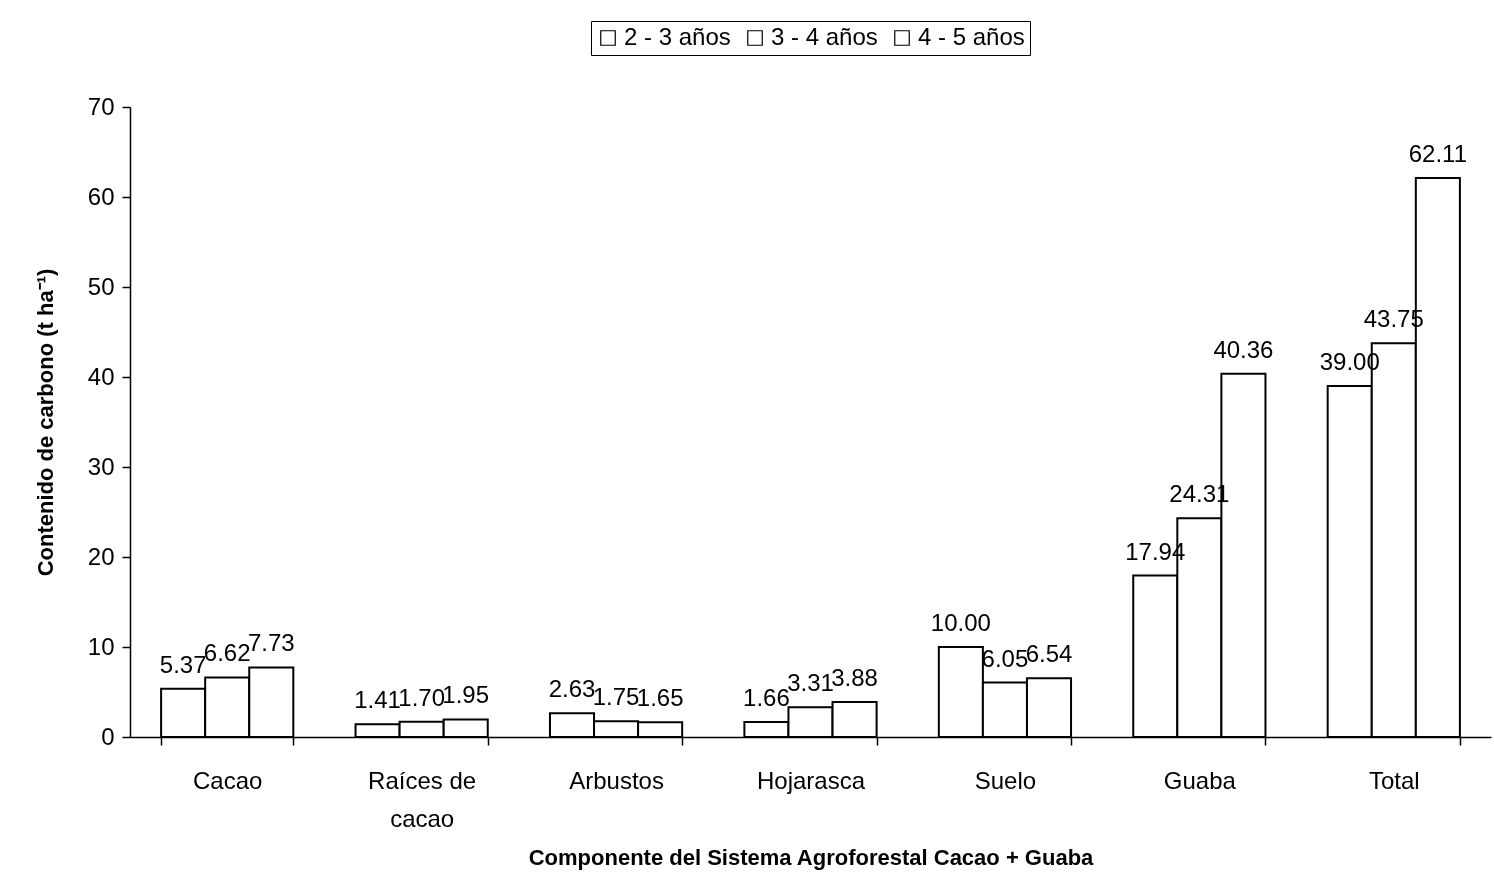 This screenshot has width=1494, height=889. What do you see at coordinates (1200, 780) in the screenshot?
I see `x-tick-label: Guaba` at bounding box center [1200, 780].